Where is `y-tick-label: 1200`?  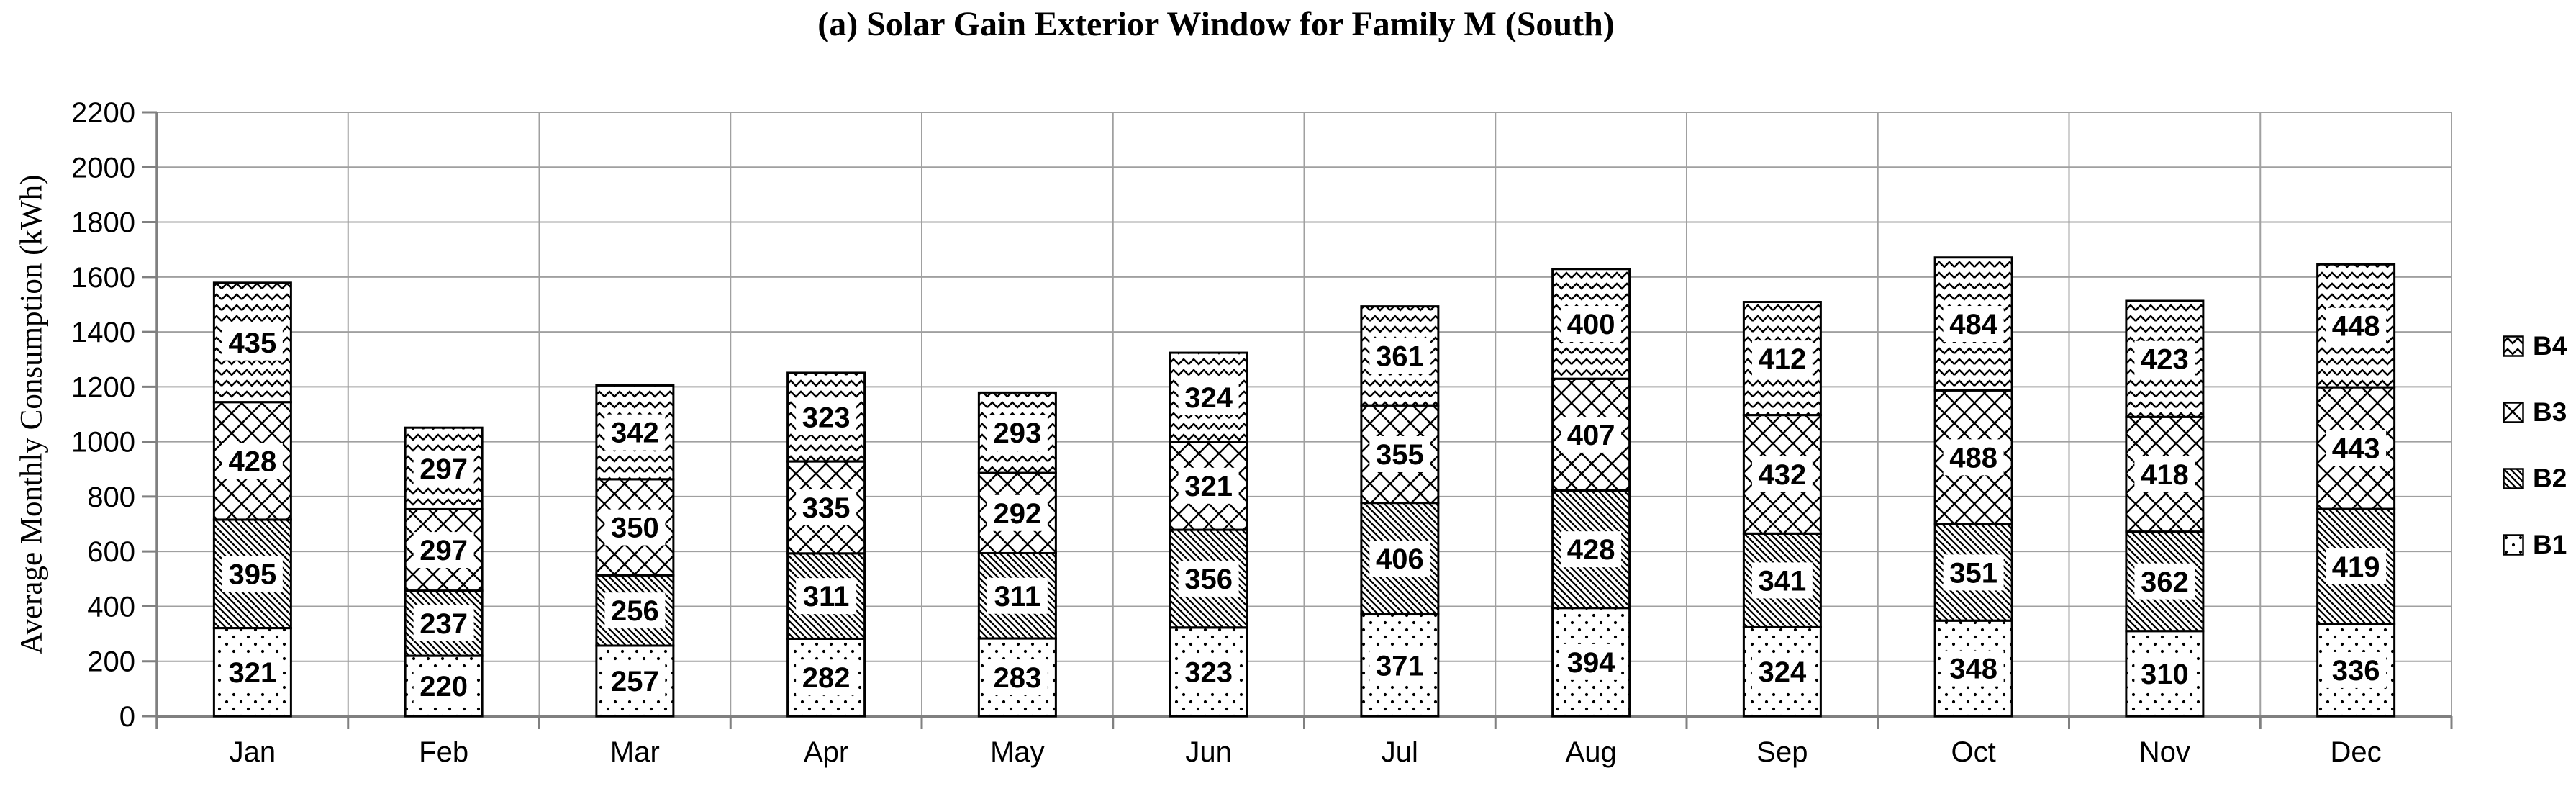
y-tick-label: 1200 is located at coordinates (103, 387).